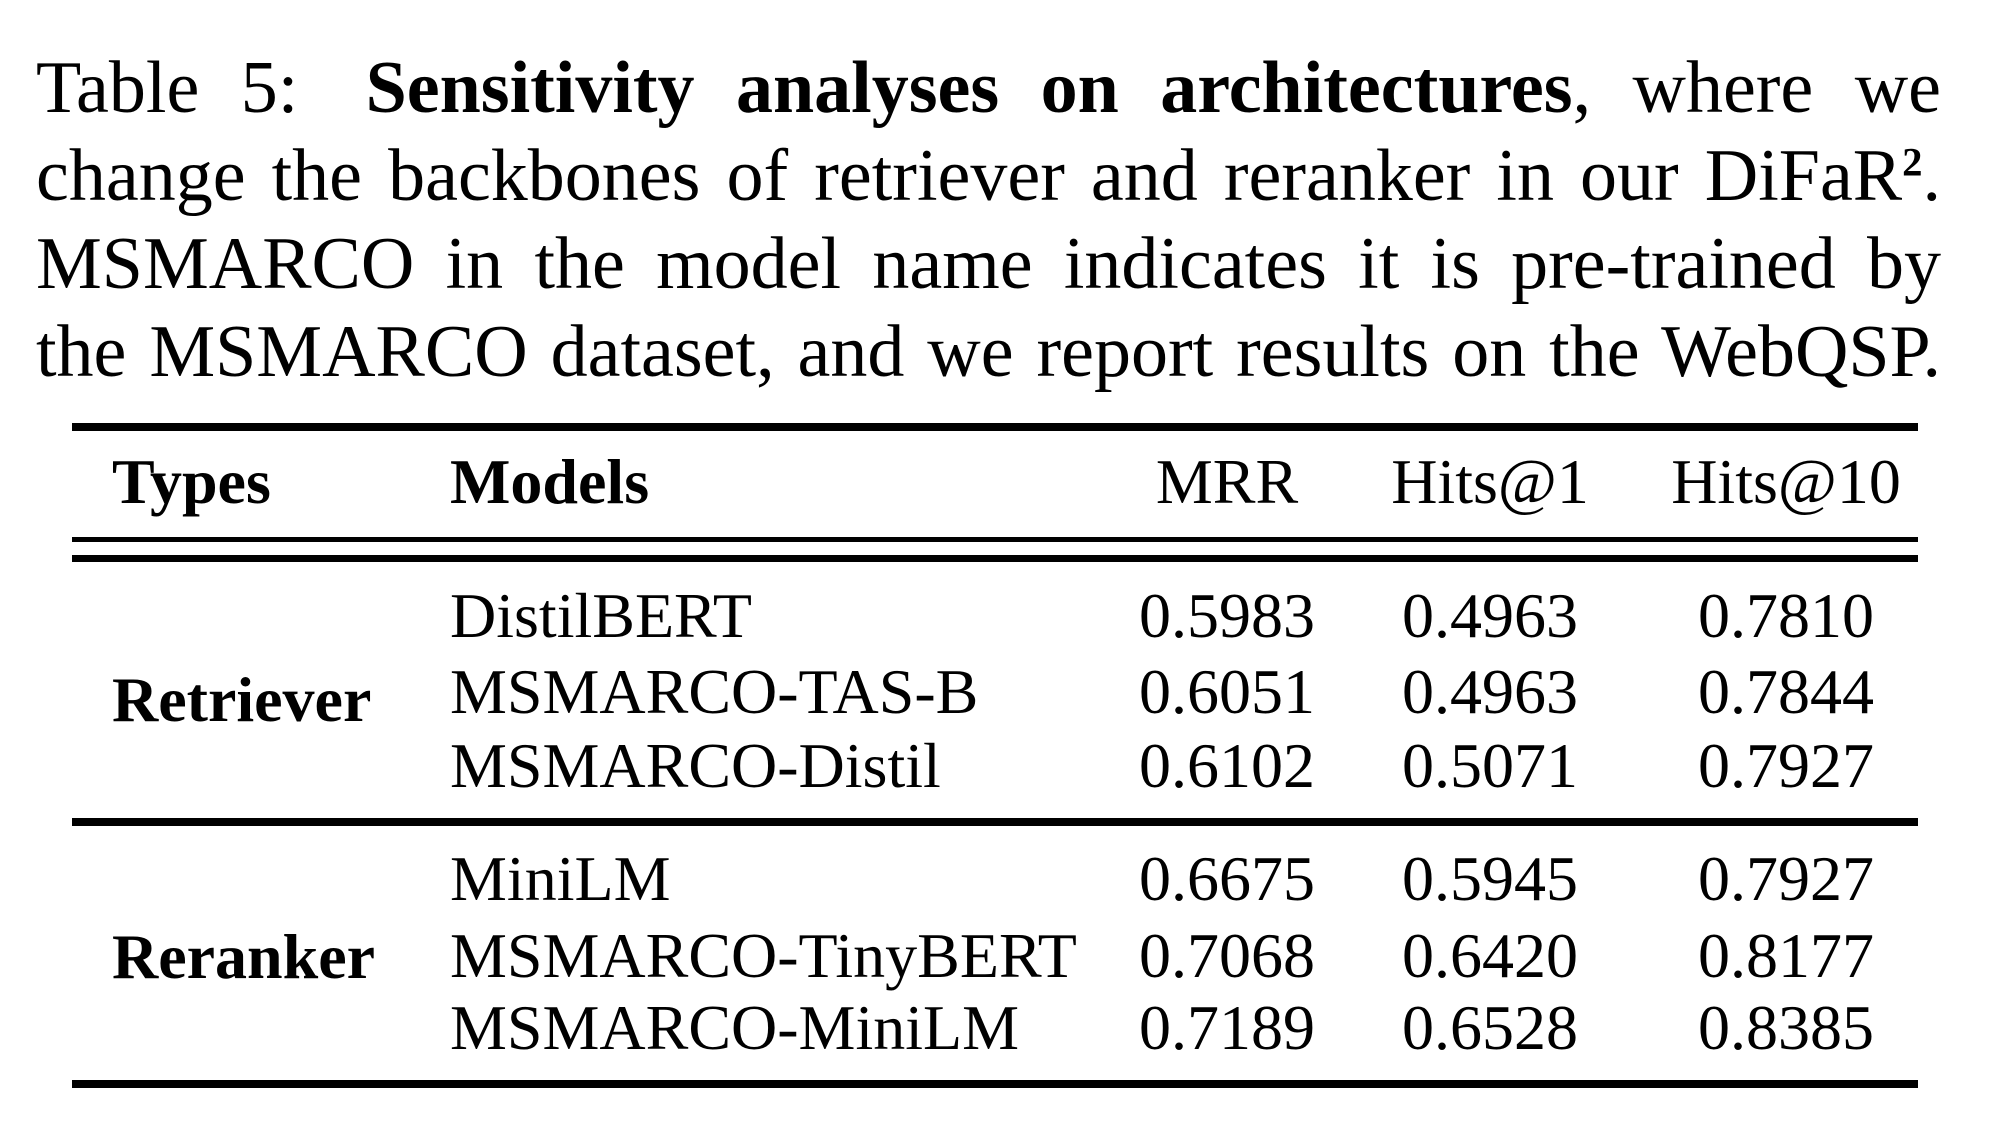  I want to click on cell-hits1: 0.6528, so click(1490, 1027).